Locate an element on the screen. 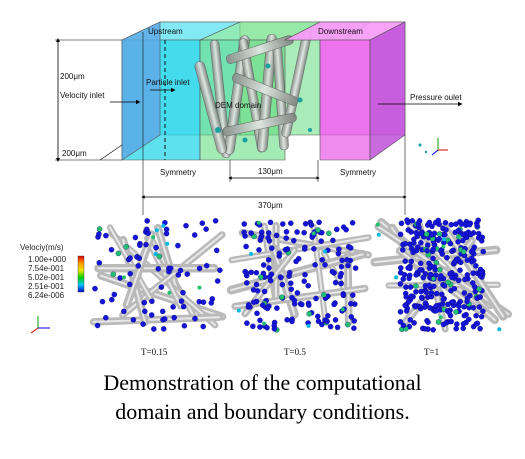 Image resolution: width=525 pixels, height=459 pixels. panel-label: T=0.15 is located at coordinates (154, 352).